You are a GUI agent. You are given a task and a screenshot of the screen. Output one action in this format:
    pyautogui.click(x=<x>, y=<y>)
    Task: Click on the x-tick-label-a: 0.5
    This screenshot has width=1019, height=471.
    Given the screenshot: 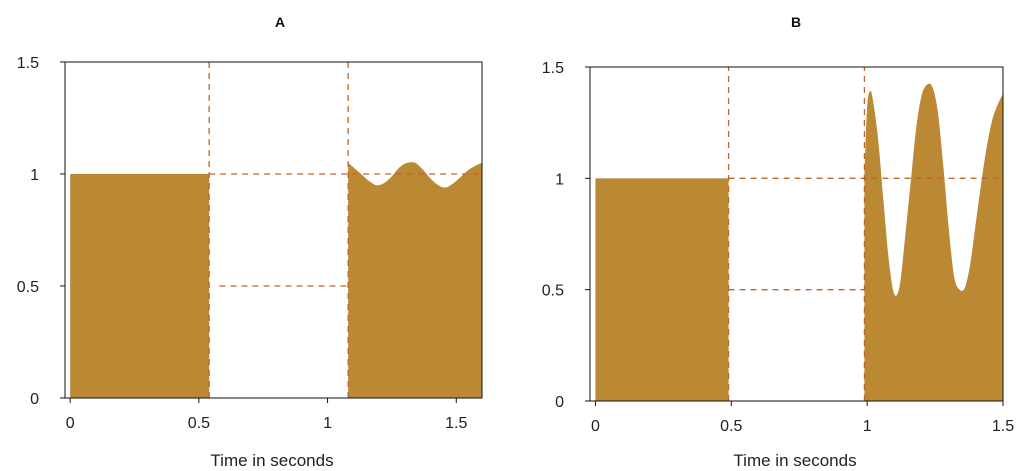 What is the action you would take?
    pyautogui.click(x=199, y=423)
    